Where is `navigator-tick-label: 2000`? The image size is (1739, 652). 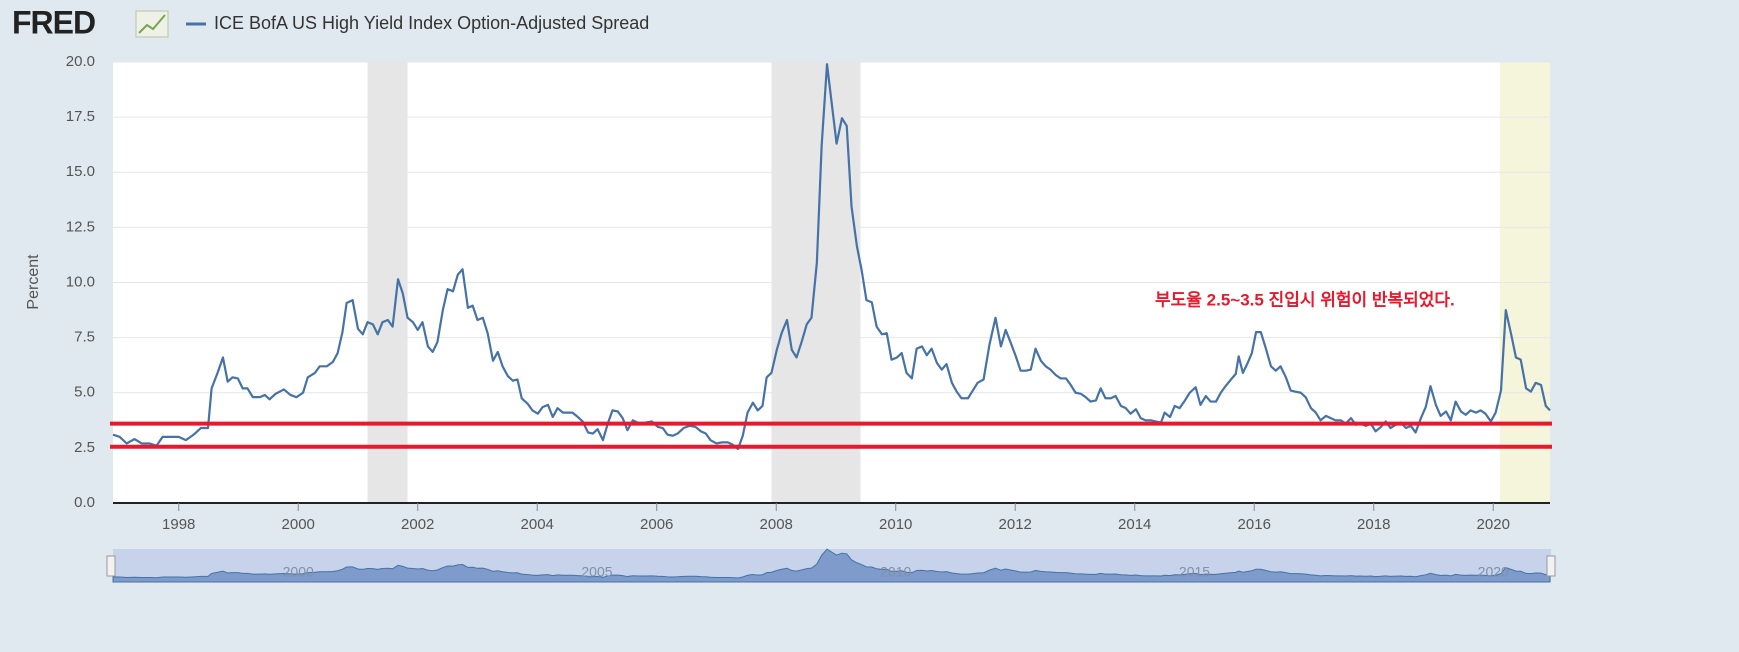
navigator-tick-label: 2000 is located at coordinates (298, 572).